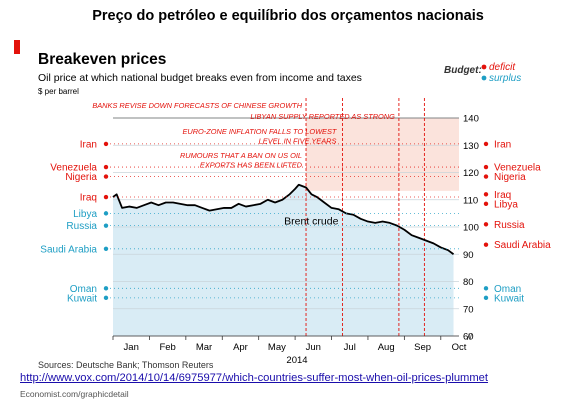 The width and height of the screenshot is (576, 402). I want to click on economist-red-tag, so click(17, 47).